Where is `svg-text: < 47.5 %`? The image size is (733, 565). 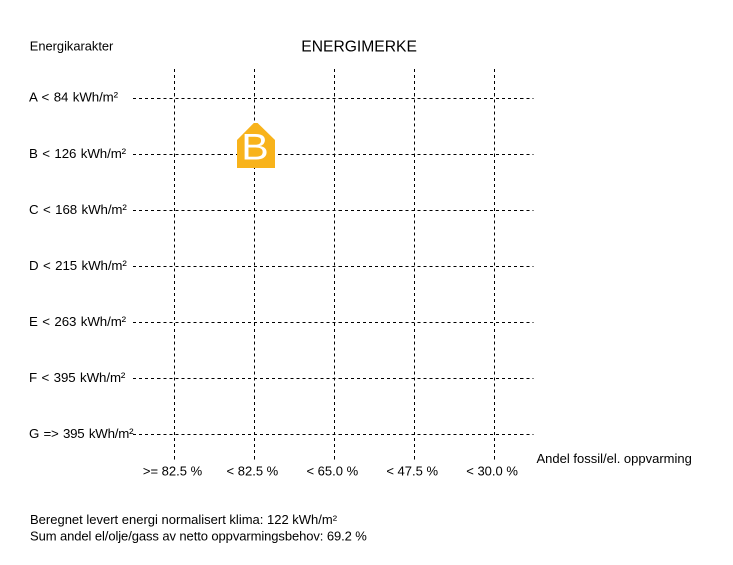 svg-text: < 47.5 % is located at coordinates (412, 470).